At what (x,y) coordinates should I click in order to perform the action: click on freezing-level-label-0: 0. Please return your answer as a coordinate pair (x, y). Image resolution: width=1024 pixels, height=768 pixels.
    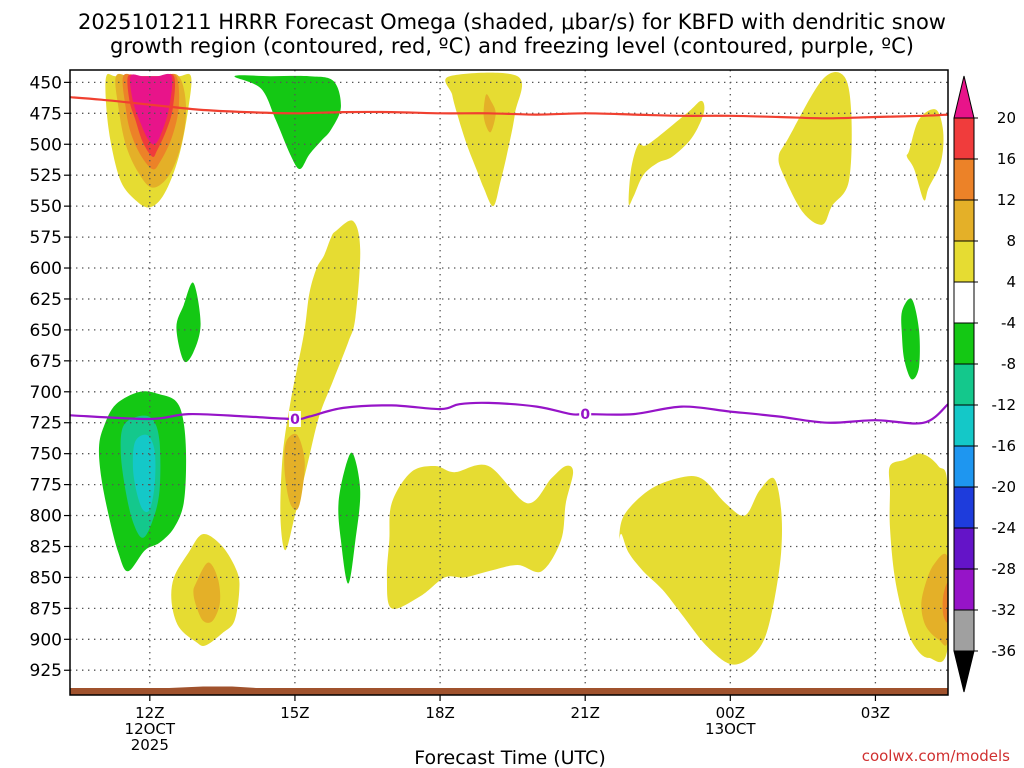
    Looking at the image, I should click on (295, 420).